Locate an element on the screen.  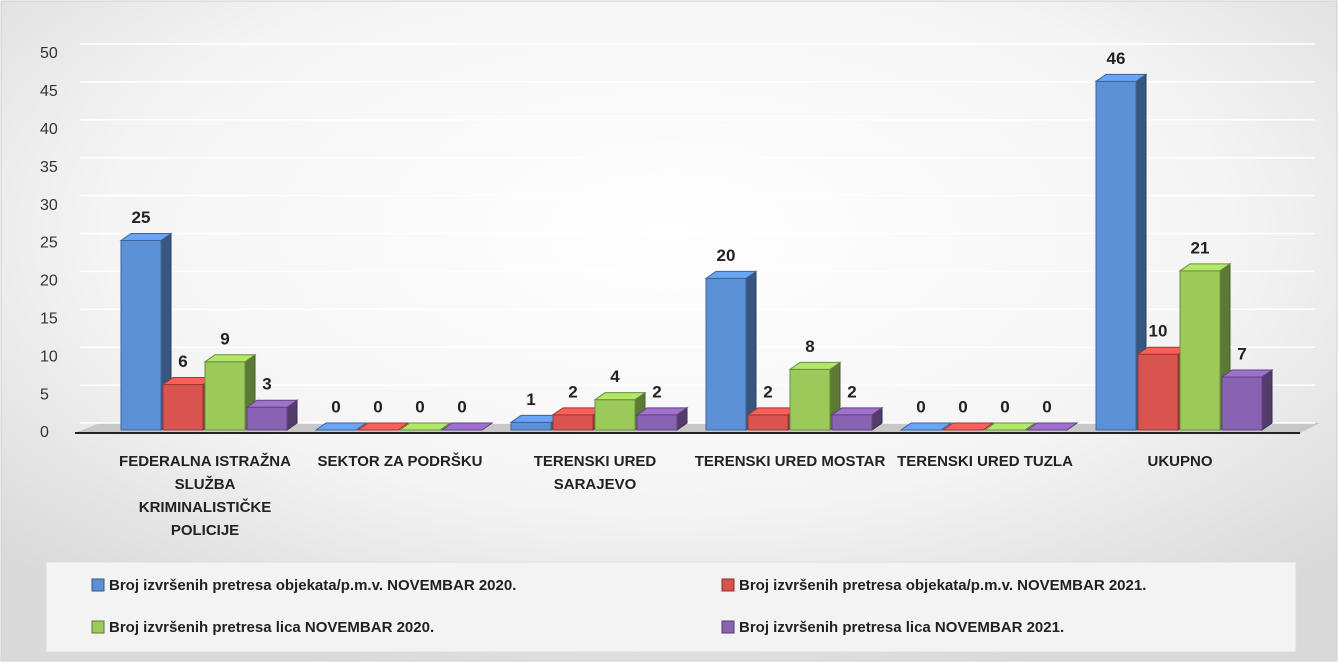
y-tick-label: 25 is located at coordinates (49, 243).